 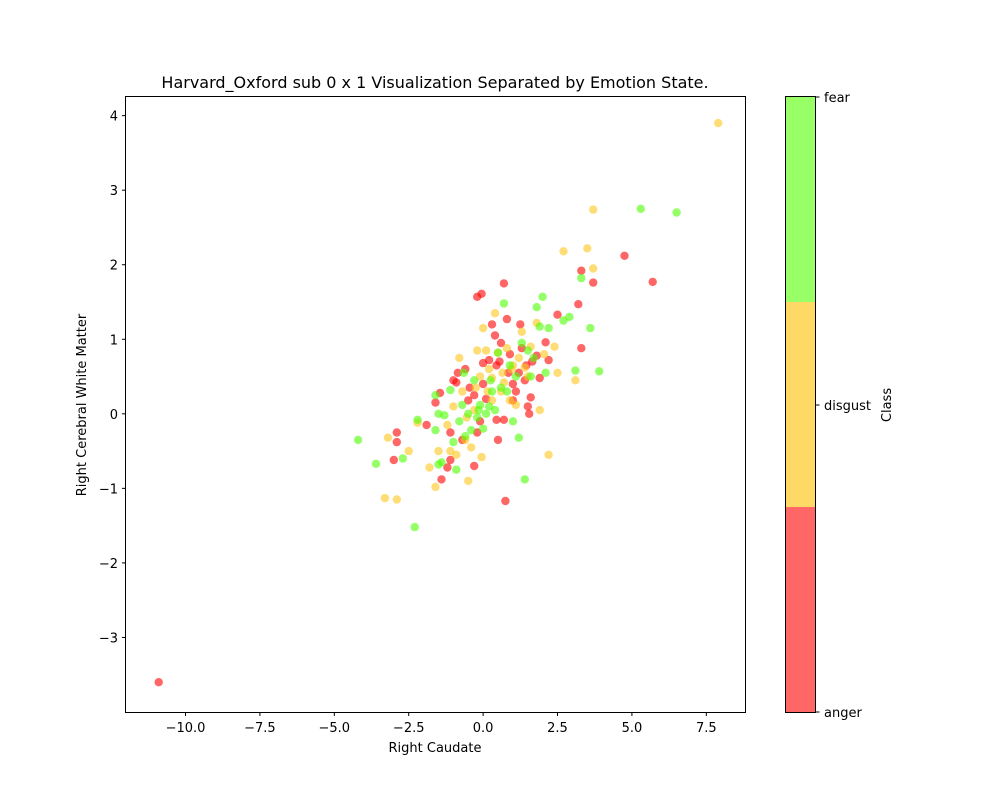 What do you see at coordinates (557, 728) in the screenshot?
I see `x-tick-label: 2.5` at bounding box center [557, 728].